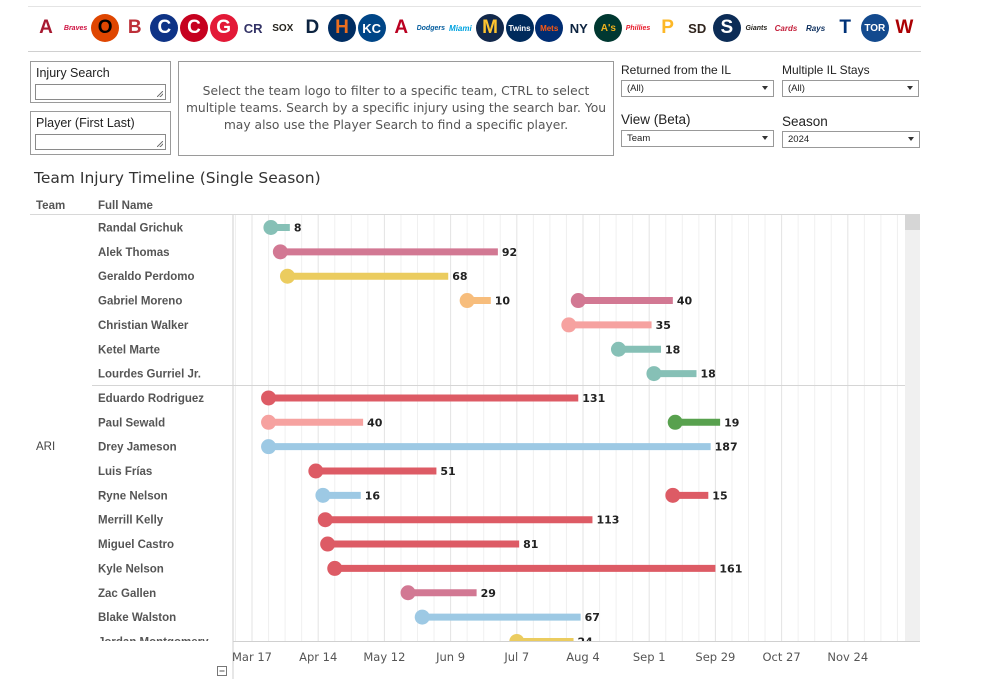 This screenshot has height=679, width=1000. I want to click on x-tick-label: Jul 7, so click(516, 657).